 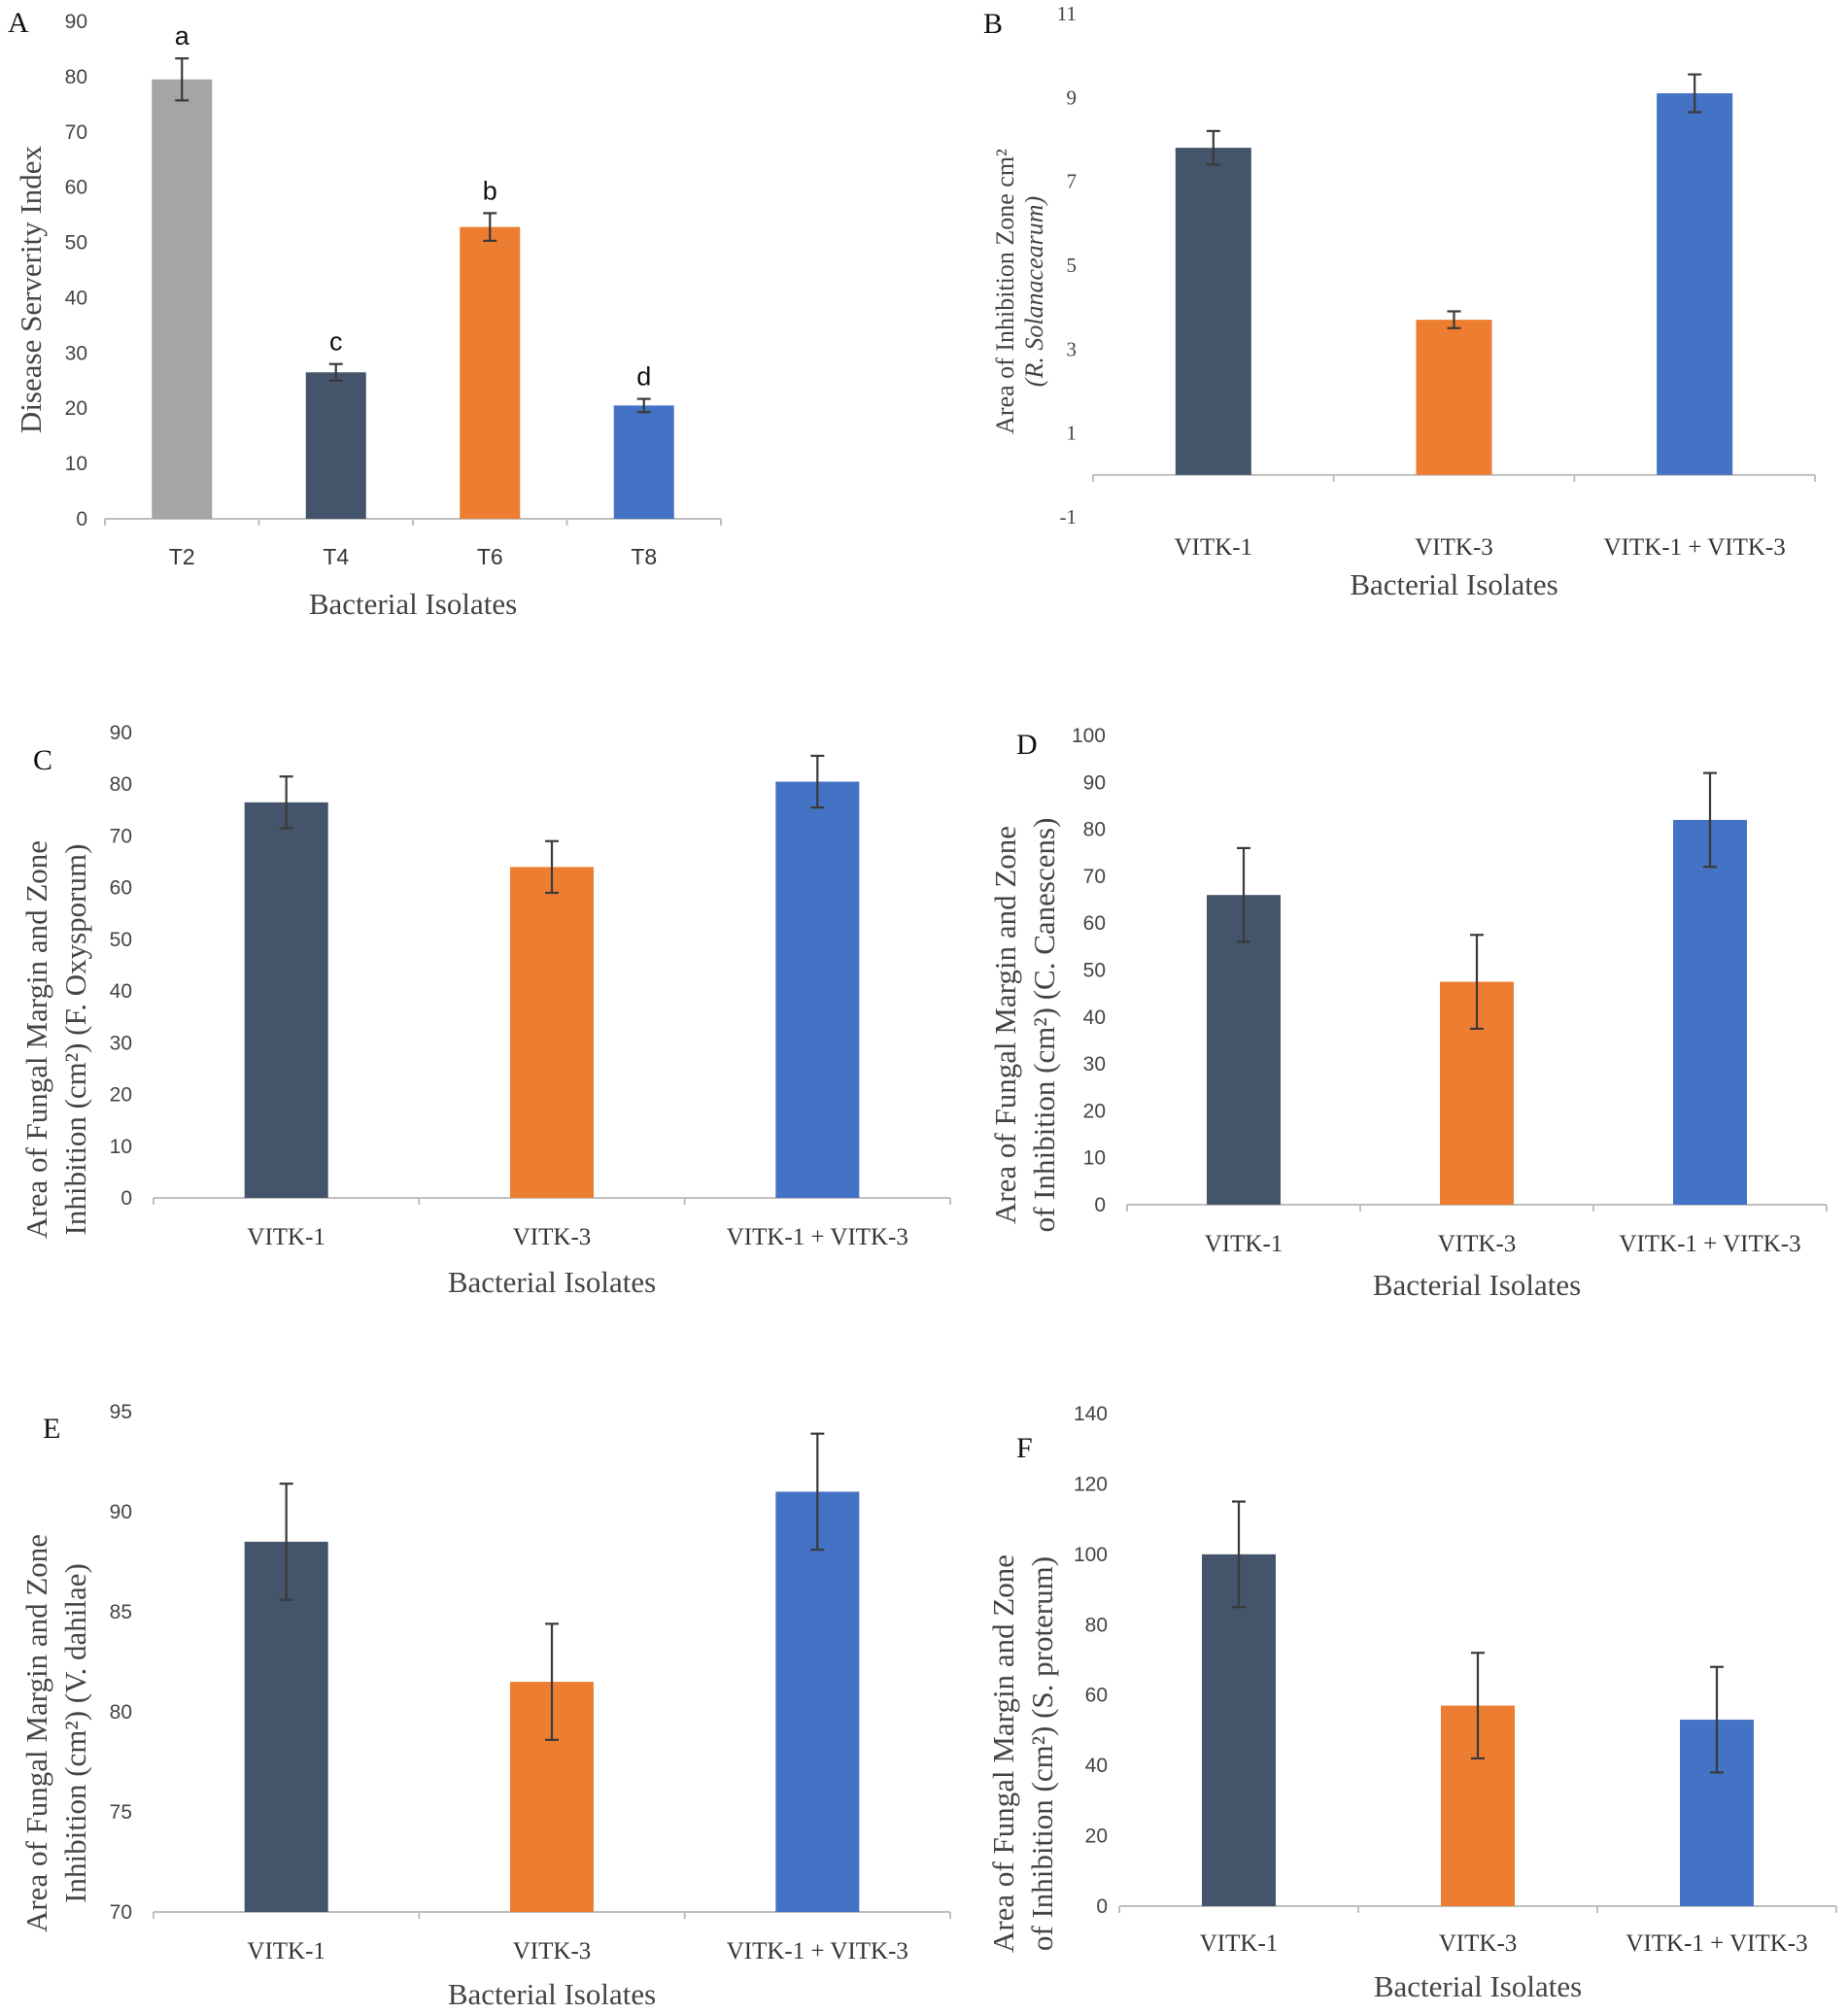 I want to click on significance-letter: a, so click(x=182, y=36).